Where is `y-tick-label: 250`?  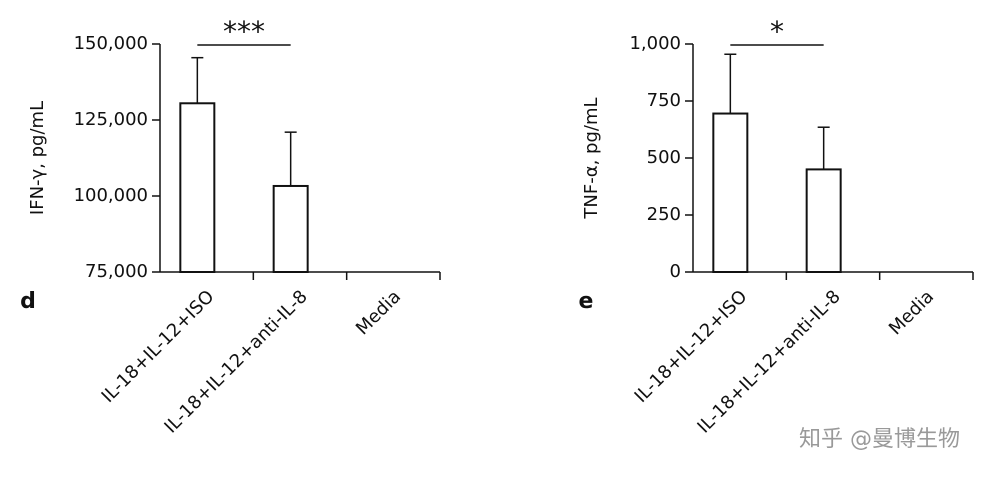 y-tick-label: 250 is located at coordinates (664, 214).